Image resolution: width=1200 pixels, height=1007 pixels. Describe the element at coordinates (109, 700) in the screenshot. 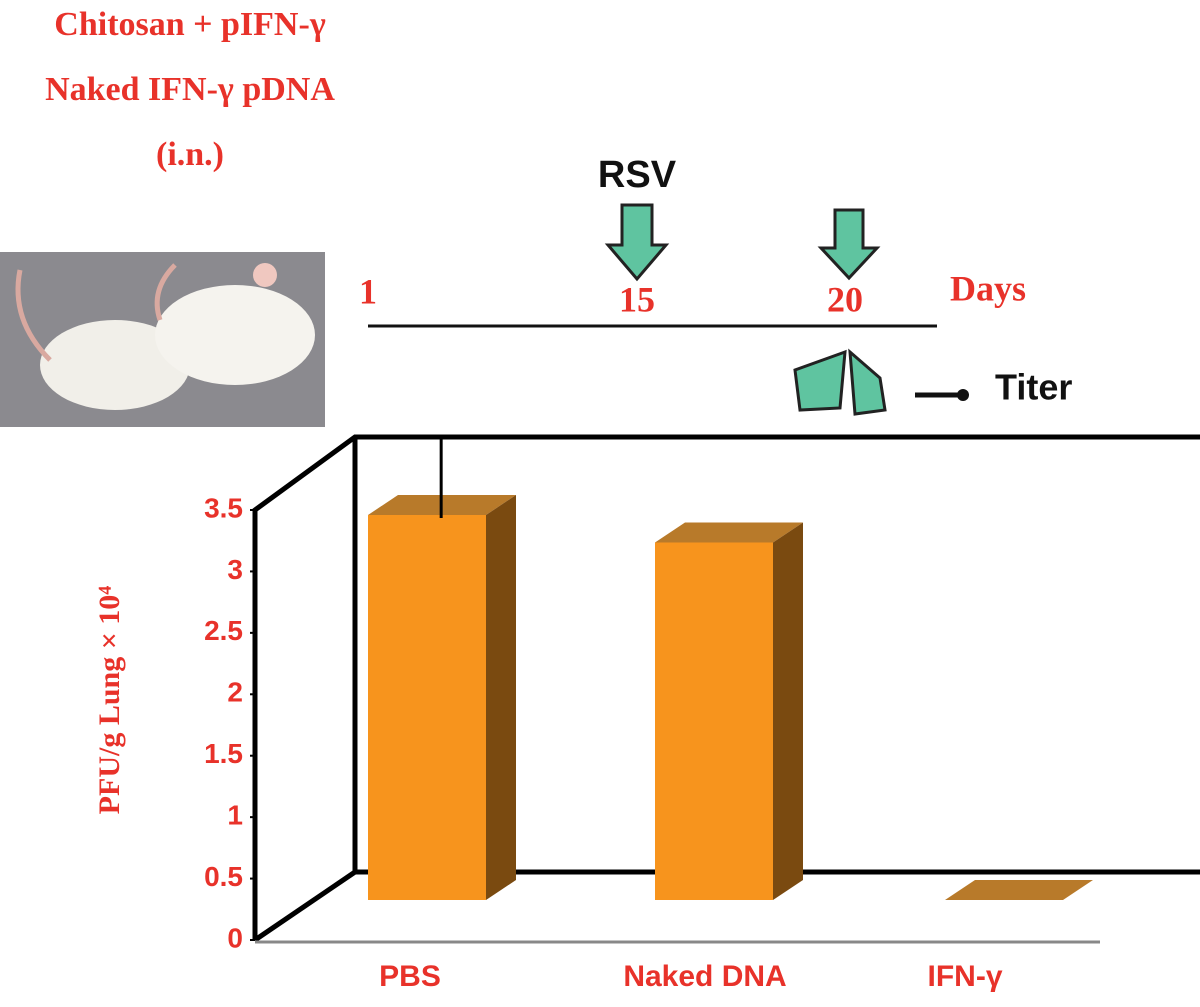

I see `y-axis-label: PFU/g Lung × 10⁴` at that location.